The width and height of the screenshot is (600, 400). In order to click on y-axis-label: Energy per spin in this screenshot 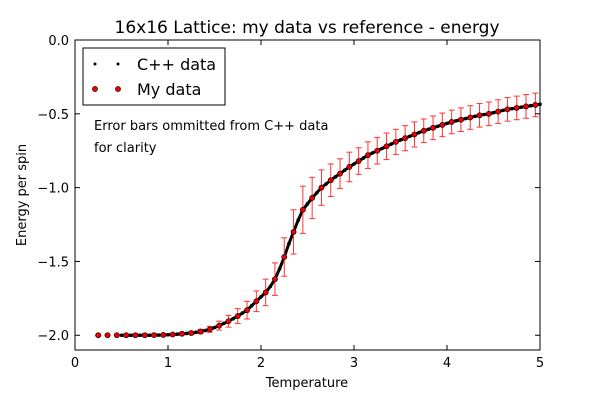, I will do `click(22, 195)`.